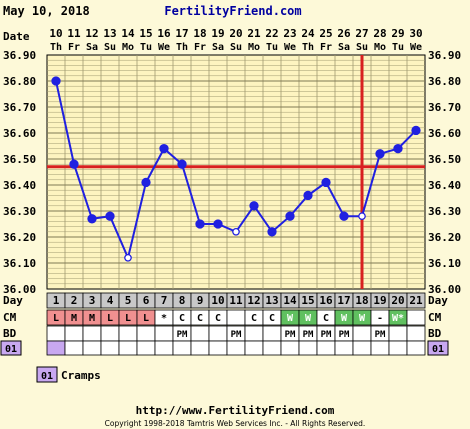 Image resolution: width=470 pixels, height=429 pixels. Describe the element at coordinates (444, 263) in the screenshot. I see `y-tick-right: 36.10` at that location.